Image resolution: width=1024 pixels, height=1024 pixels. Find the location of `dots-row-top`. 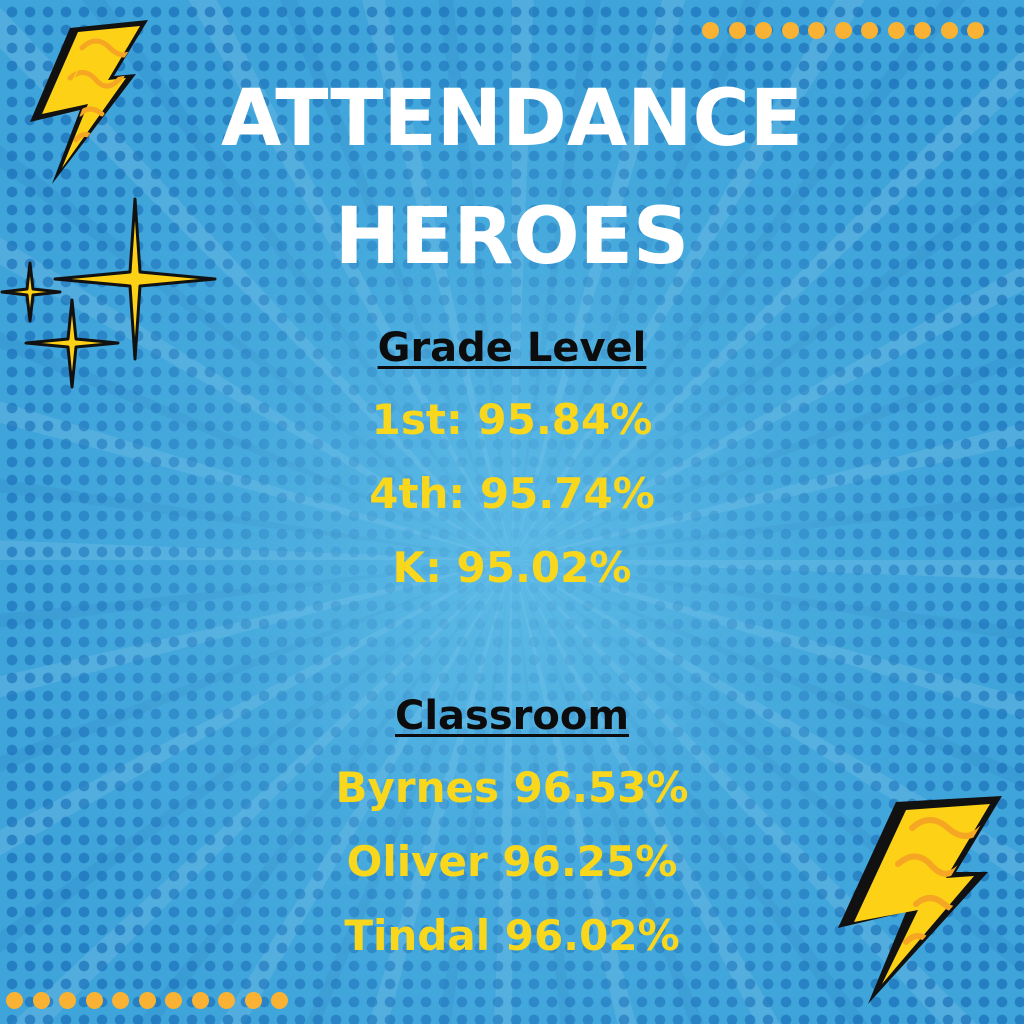

dots-row-top is located at coordinates (843, 30).